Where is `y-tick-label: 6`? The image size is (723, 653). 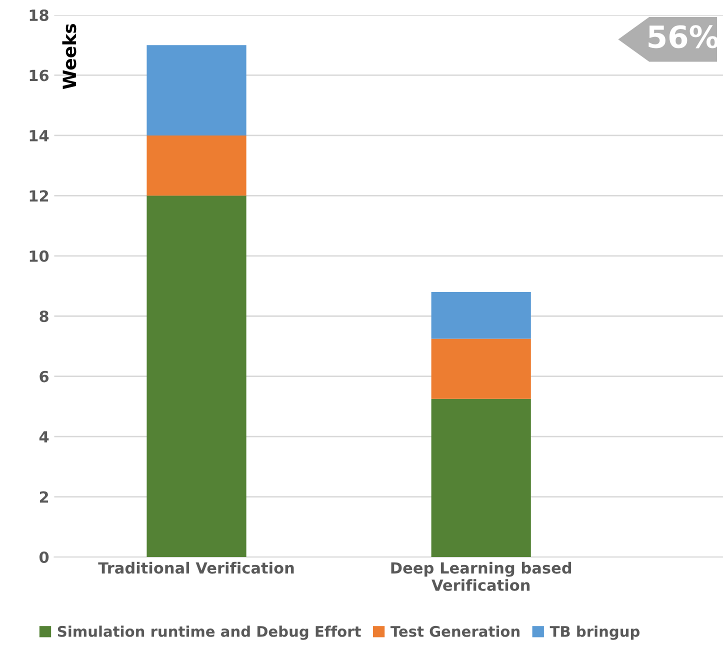
y-tick-label: 6 is located at coordinates (44, 376).